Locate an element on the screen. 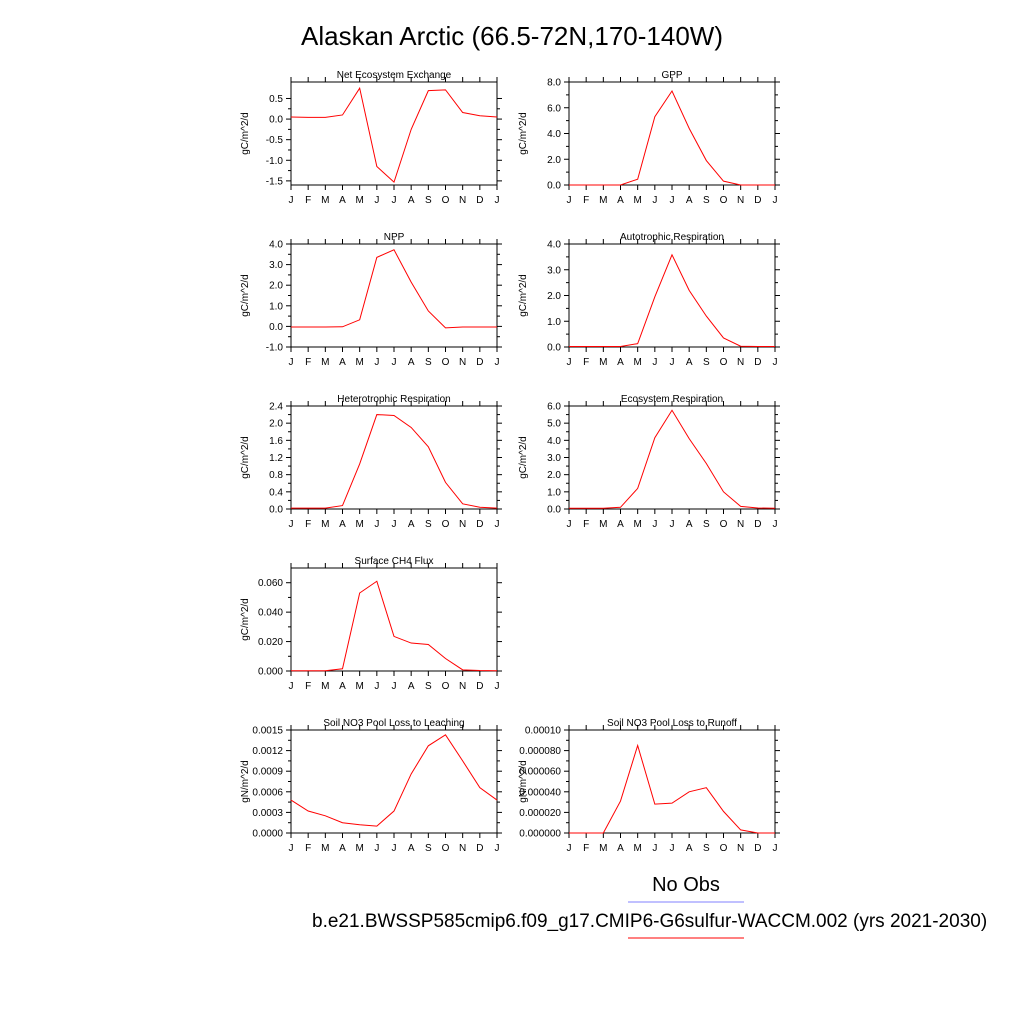  legend-obs-label: No Obs is located at coordinates (686, 885).